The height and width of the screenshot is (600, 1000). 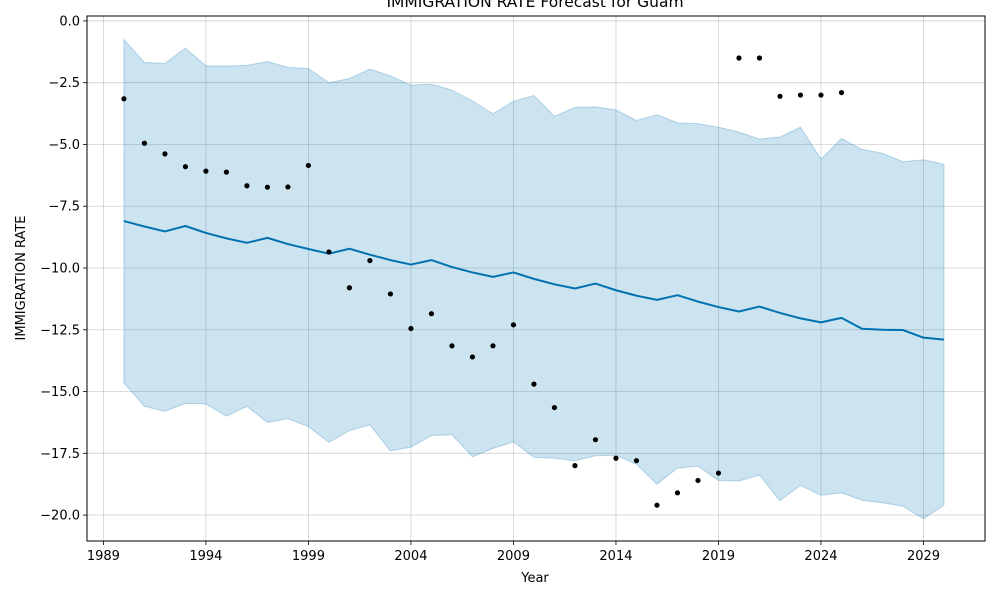 What do you see at coordinates (60, 330) in the screenshot?
I see `y-tick-label: −12.5` at bounding box center [60, 330].